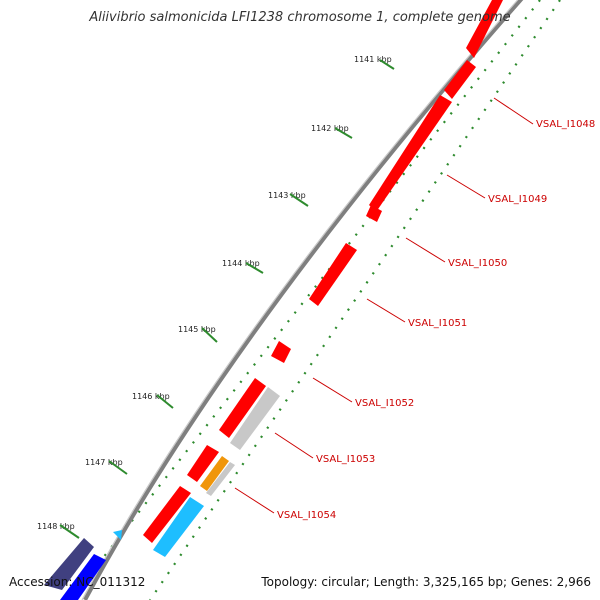 Image resolution: width=600 pixels, height=600 pixels. I want to click on accession-label: Accession: NC_011312, so click(77, 582).